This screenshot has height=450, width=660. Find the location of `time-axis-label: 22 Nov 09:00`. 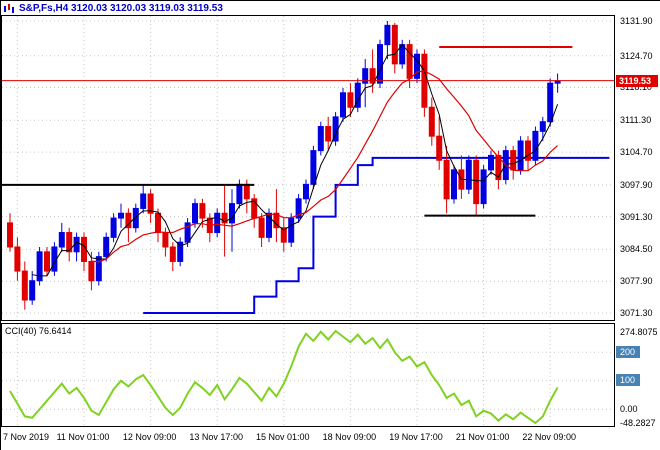

time-axis-label: 22 Nov 09:00 is located at coordinates (549, 437).